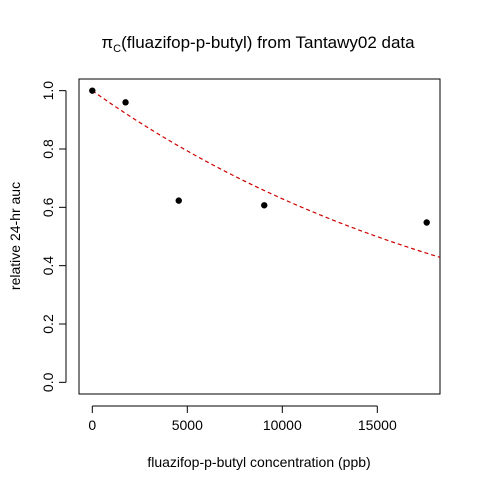  What do you see at coordinates (258, 462) in the screenshot?
I see `x-axis-label: fluazifop-p-butyl concentration (ppb)` at bounding box center [258, 462].